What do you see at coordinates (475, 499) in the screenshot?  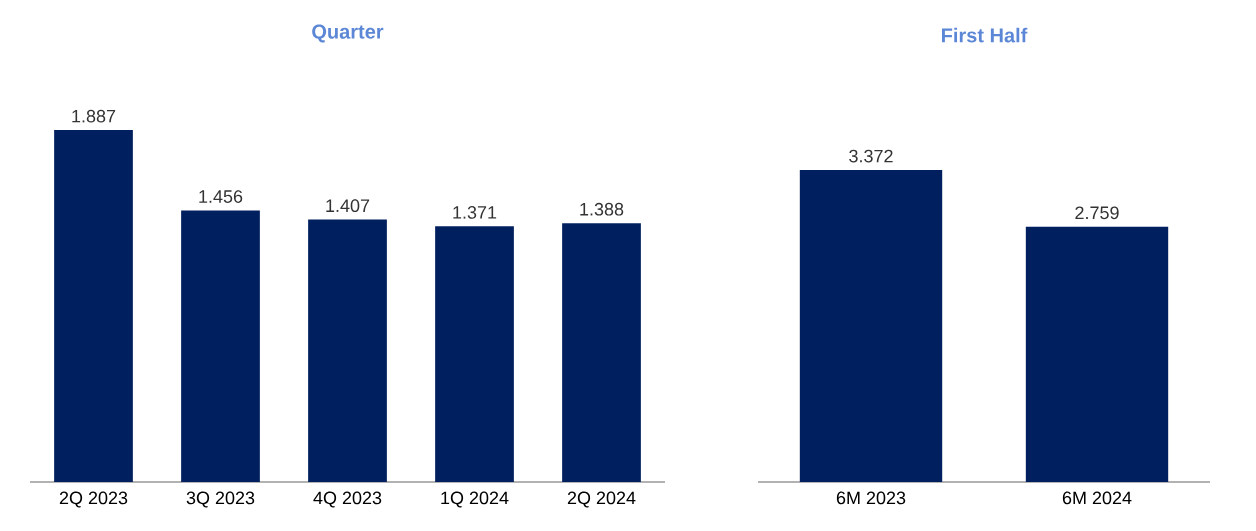 I see `x-tick-label: 1Q 2024` at bounding box center [475, 499].